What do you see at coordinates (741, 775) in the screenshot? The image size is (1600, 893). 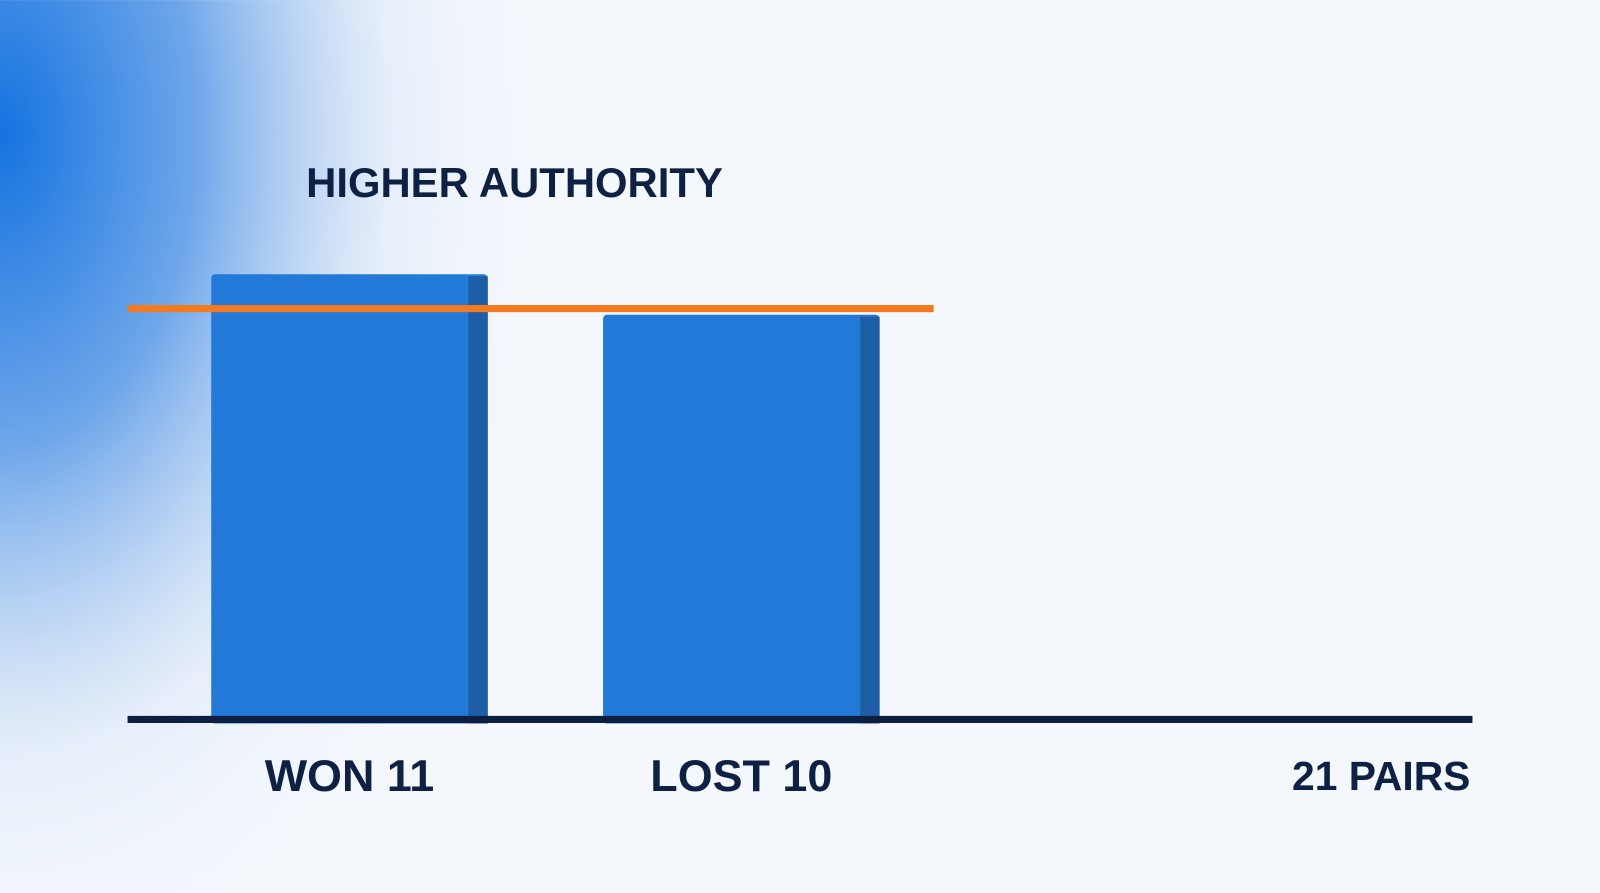 I see `x-label: LOST 10` at bounding box center [741, 775].